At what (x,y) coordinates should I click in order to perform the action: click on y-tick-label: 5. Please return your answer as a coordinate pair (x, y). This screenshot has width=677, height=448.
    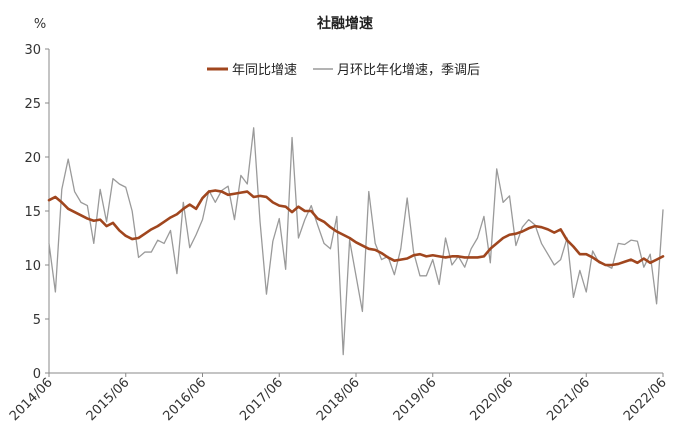
    Looking at the image, I should click on (37, 320).